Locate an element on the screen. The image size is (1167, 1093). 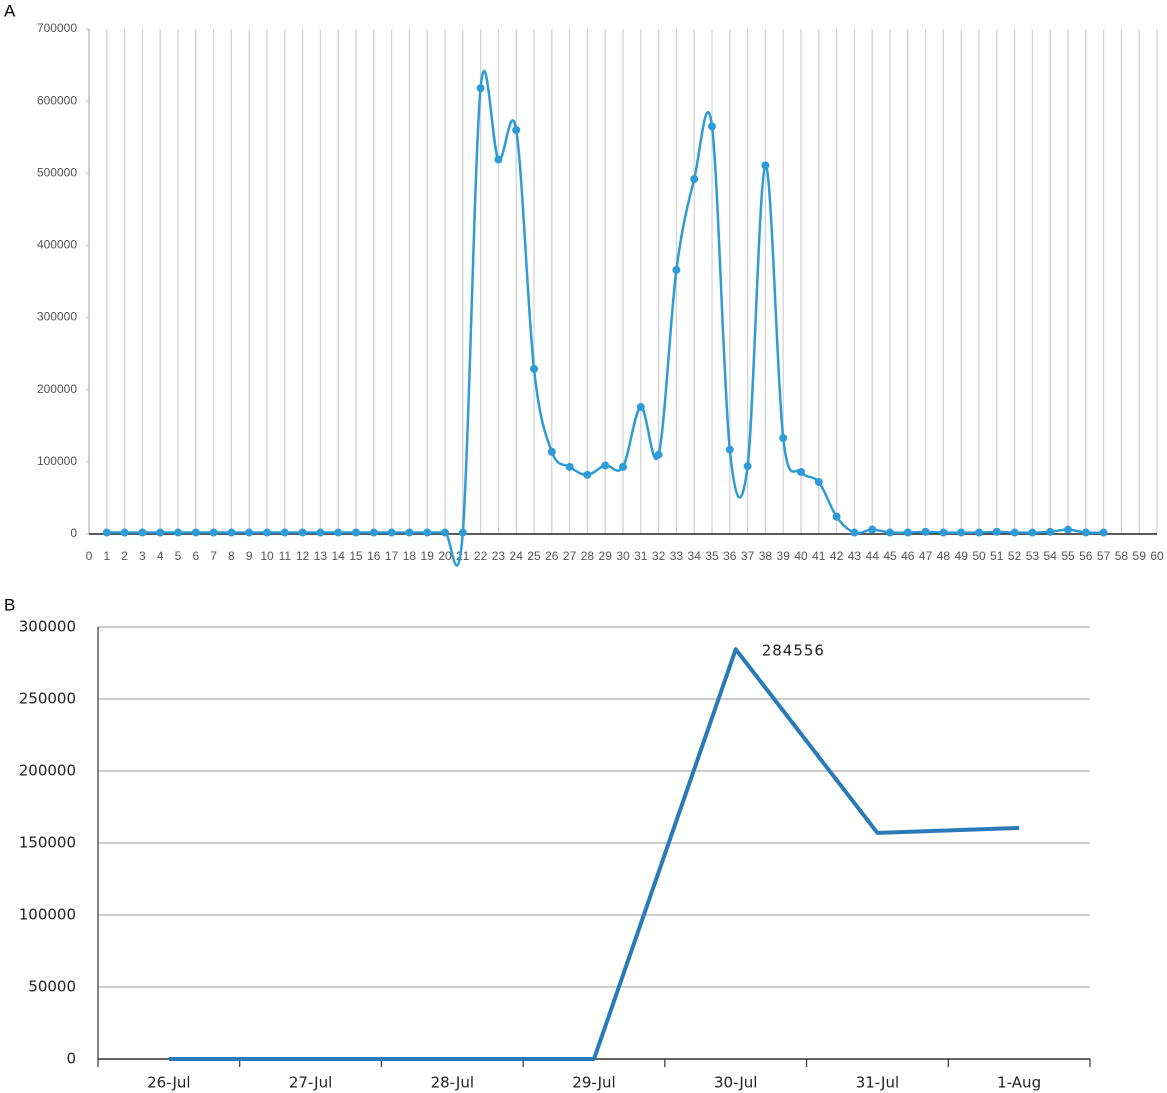
x-tick-label: 3 is located at coordinates (142, 556).